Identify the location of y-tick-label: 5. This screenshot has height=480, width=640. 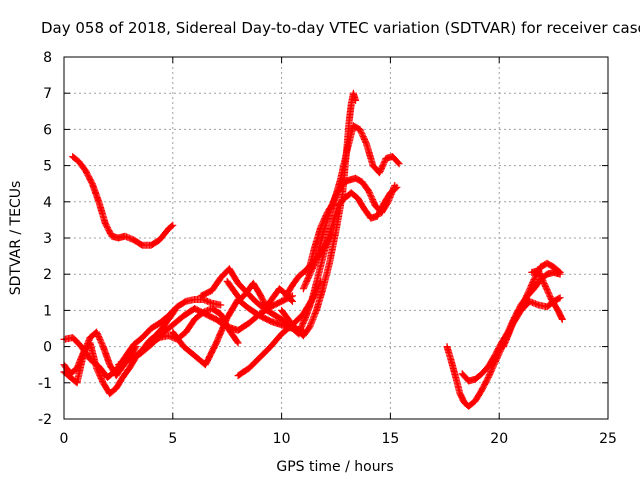
(47, 167).